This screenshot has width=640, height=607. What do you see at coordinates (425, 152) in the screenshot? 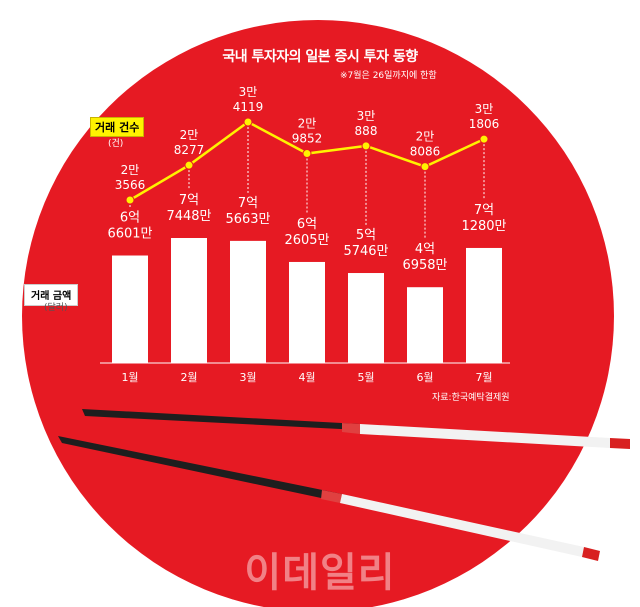
I see `count-value-label: 8086` at bounding box center [425, 152].